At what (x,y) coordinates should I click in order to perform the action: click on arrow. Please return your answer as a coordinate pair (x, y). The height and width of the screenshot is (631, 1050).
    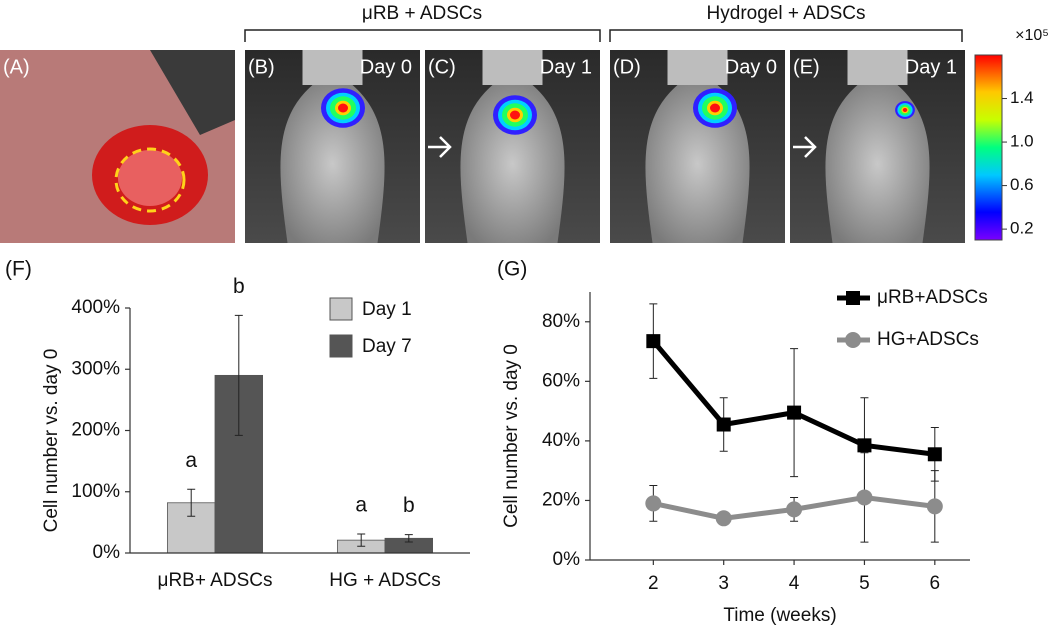
    Looking at the image, I should click on (622, 147).